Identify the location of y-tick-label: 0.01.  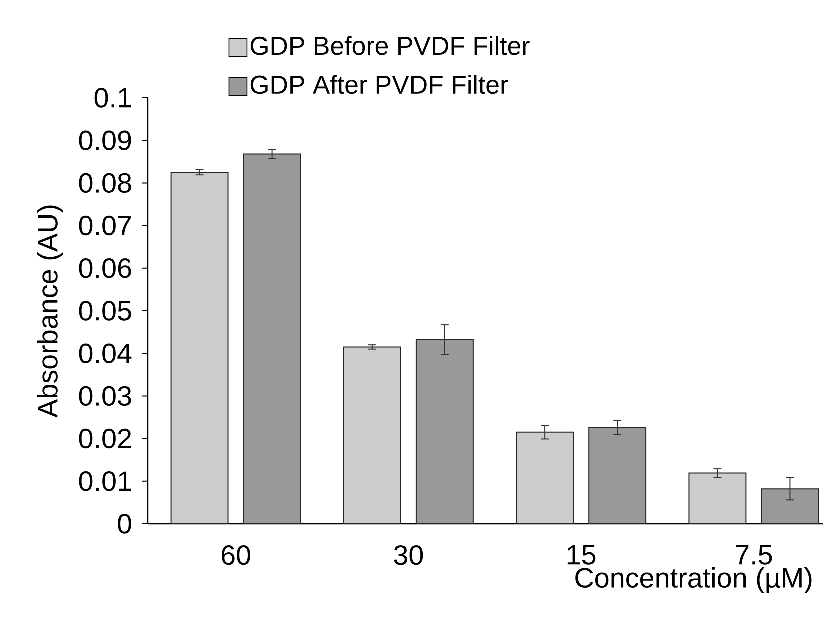
(105, 482).